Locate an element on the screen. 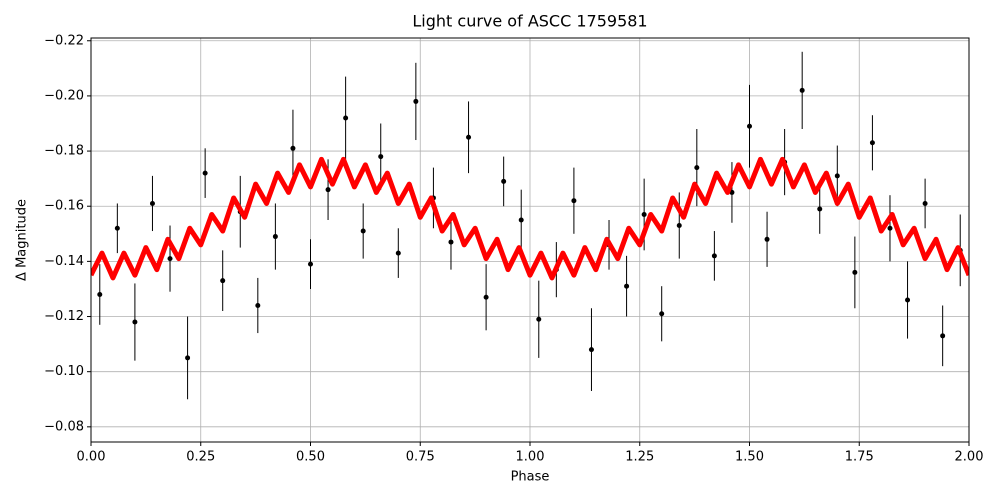 Image resolution: width=1000 pixels, height=500 pixels. y-axis-label: Δ Magnitude is located at coordinates (22, 240).